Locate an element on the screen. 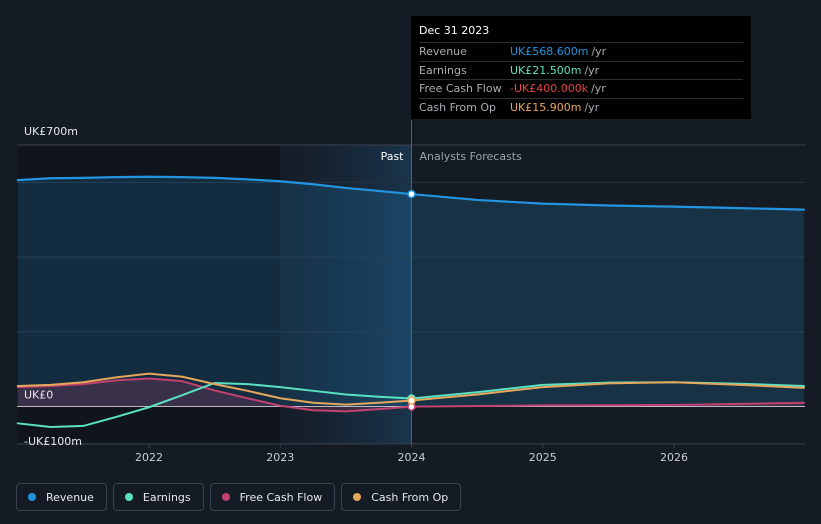  area-fcf is located at coordinates (410, 395).